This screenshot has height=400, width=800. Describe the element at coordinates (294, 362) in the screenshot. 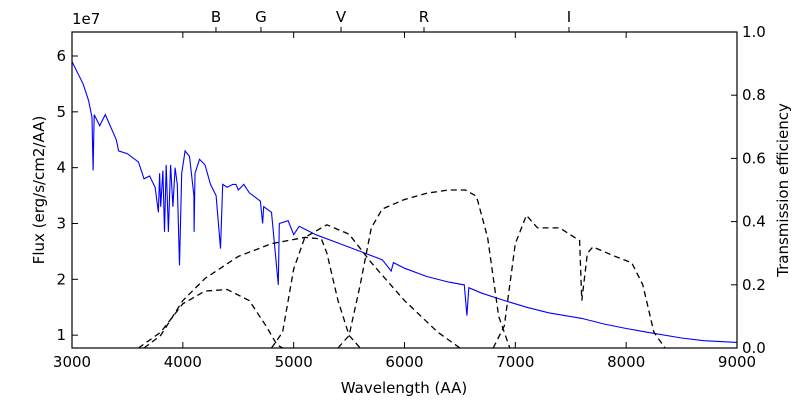

I see `x-tick-label: 5000` at that location.